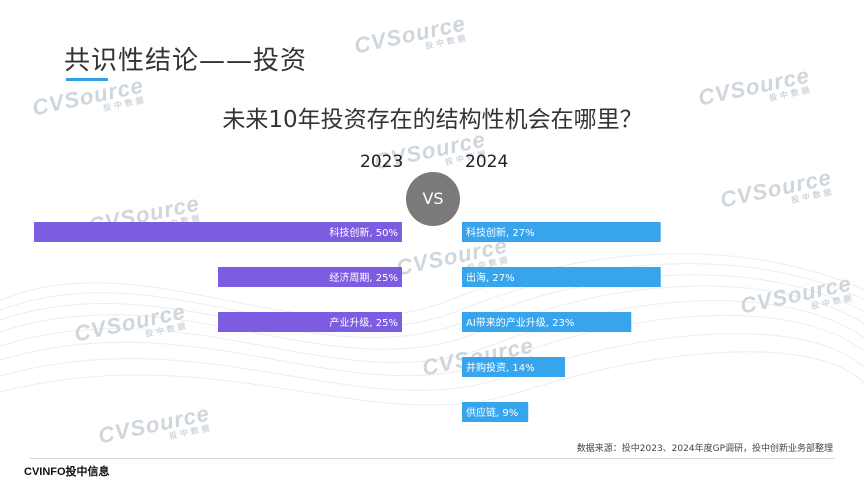  Describe the element at coordinates (363, 232) in the screenshot. I see `bar-label-2023-1: 科技创新, 50%` at that location.